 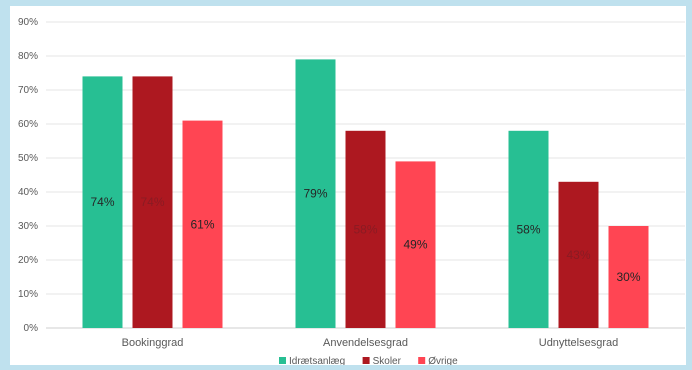 What do you see at coordinates (28, 22) in the screenshot?
I see `y-tick-label: 90%` at bounding box center [28, 22].